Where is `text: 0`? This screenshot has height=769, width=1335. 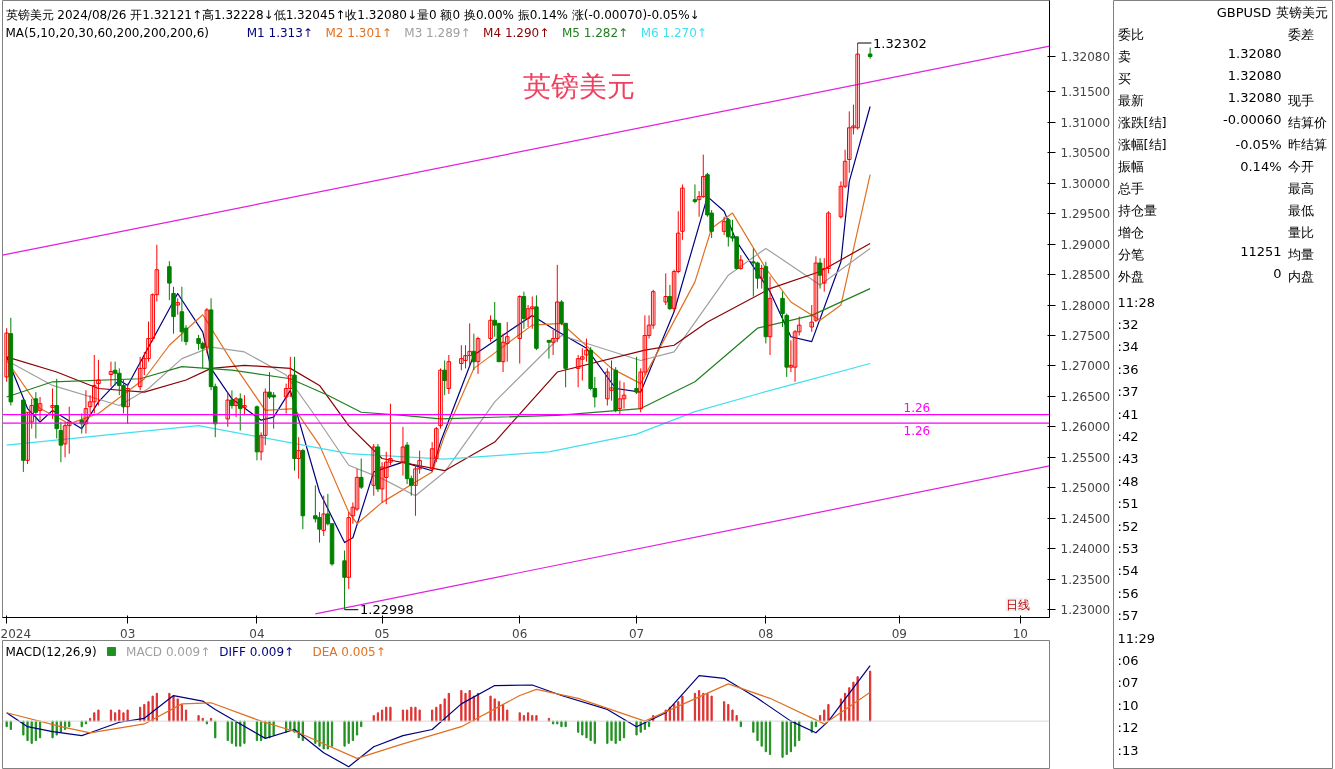 text: 0 is located at coordinates (1277, 273).